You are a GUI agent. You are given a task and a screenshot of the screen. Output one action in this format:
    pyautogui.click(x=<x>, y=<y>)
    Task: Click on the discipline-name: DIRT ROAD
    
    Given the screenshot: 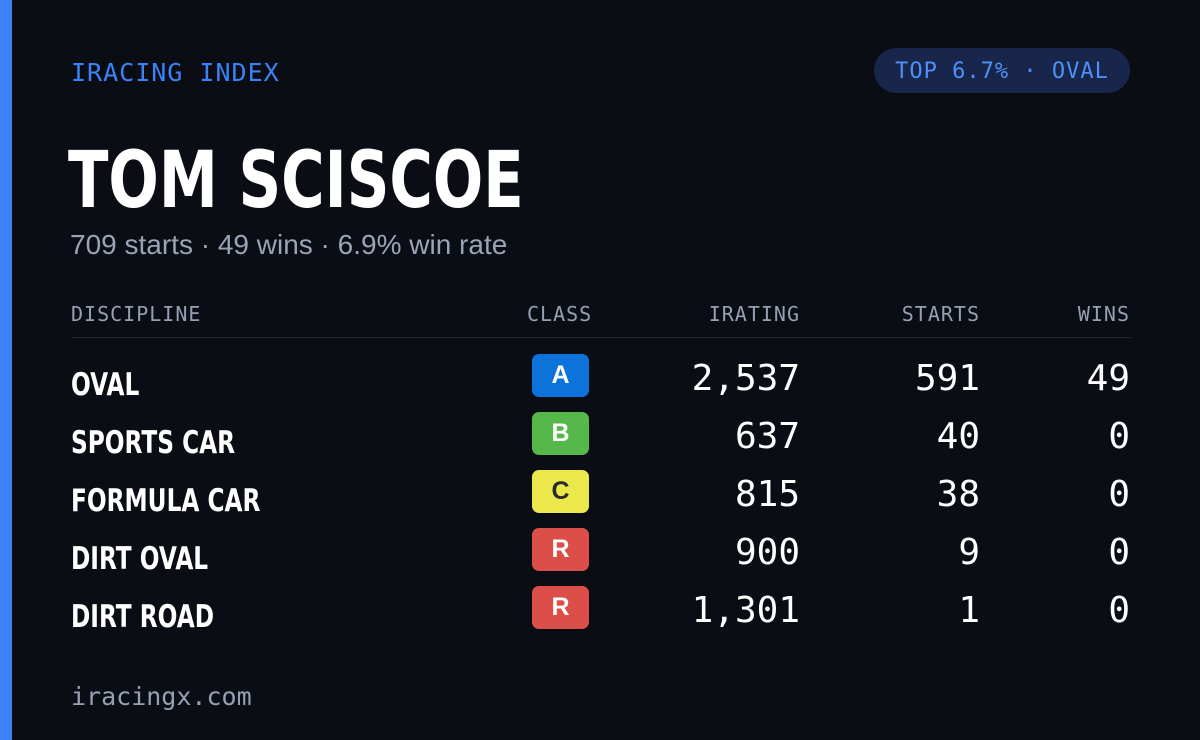 What is the action you would take?
    pyautogui.click(x=143, y=617)
    